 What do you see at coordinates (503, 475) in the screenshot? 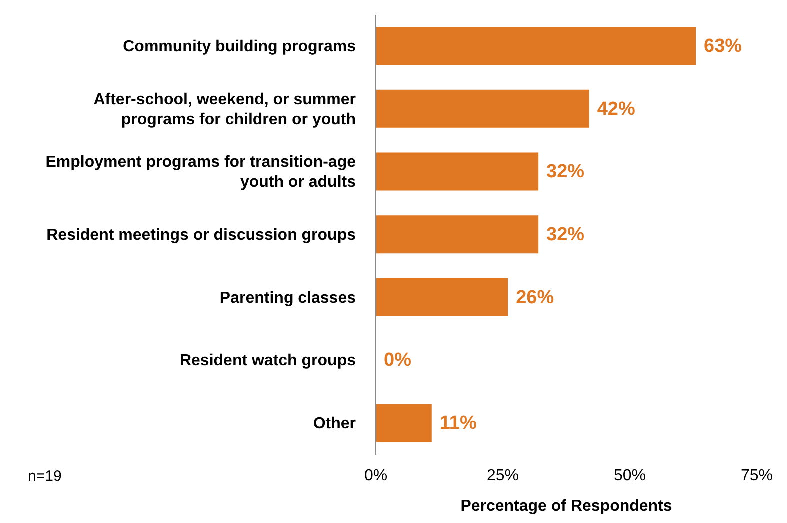
I see `x-tick-label: 25%` at bounding box center [503, 475].